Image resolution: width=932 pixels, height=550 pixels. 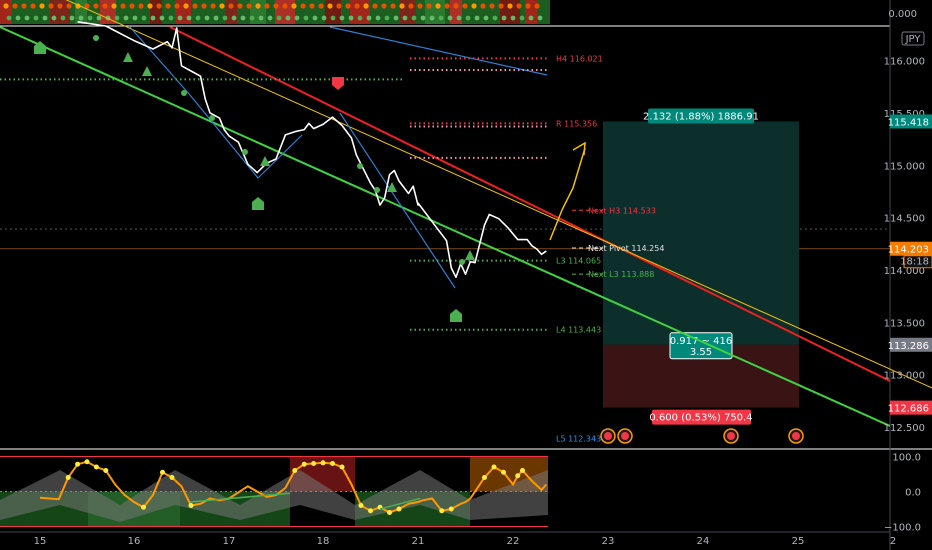 What do you see at coordinates (578, 261) in the screenshot?
I see `level-label: L3 114.065` at bounding box center [578, 261].